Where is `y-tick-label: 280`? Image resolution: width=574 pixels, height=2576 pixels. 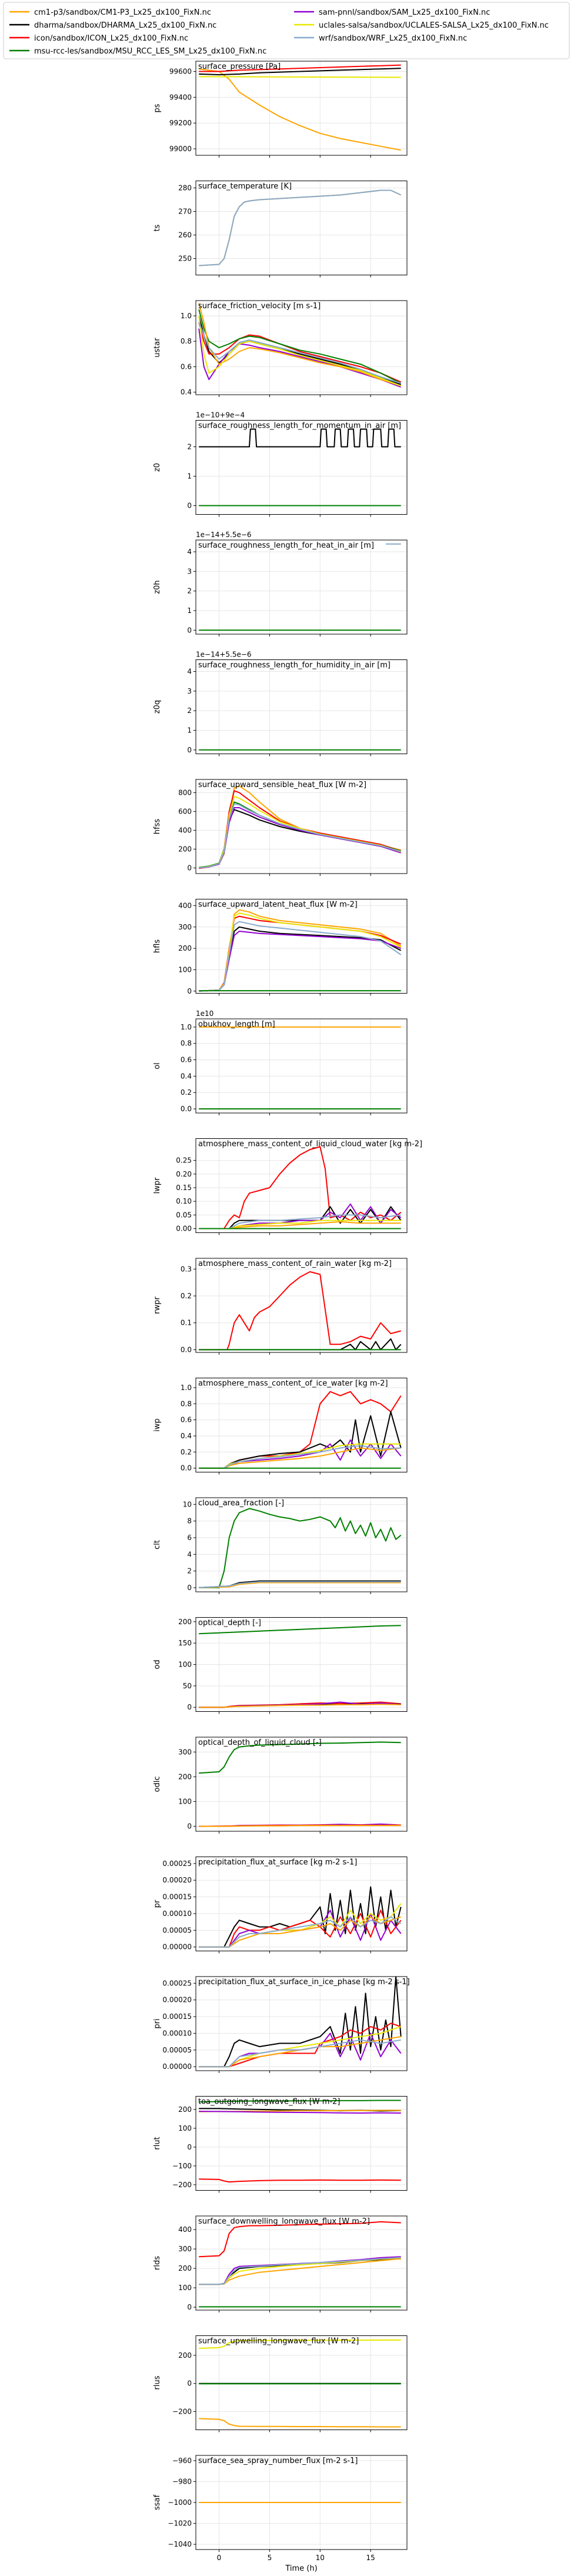 y-tick-label: 280 is located at coordinates (185, 188).